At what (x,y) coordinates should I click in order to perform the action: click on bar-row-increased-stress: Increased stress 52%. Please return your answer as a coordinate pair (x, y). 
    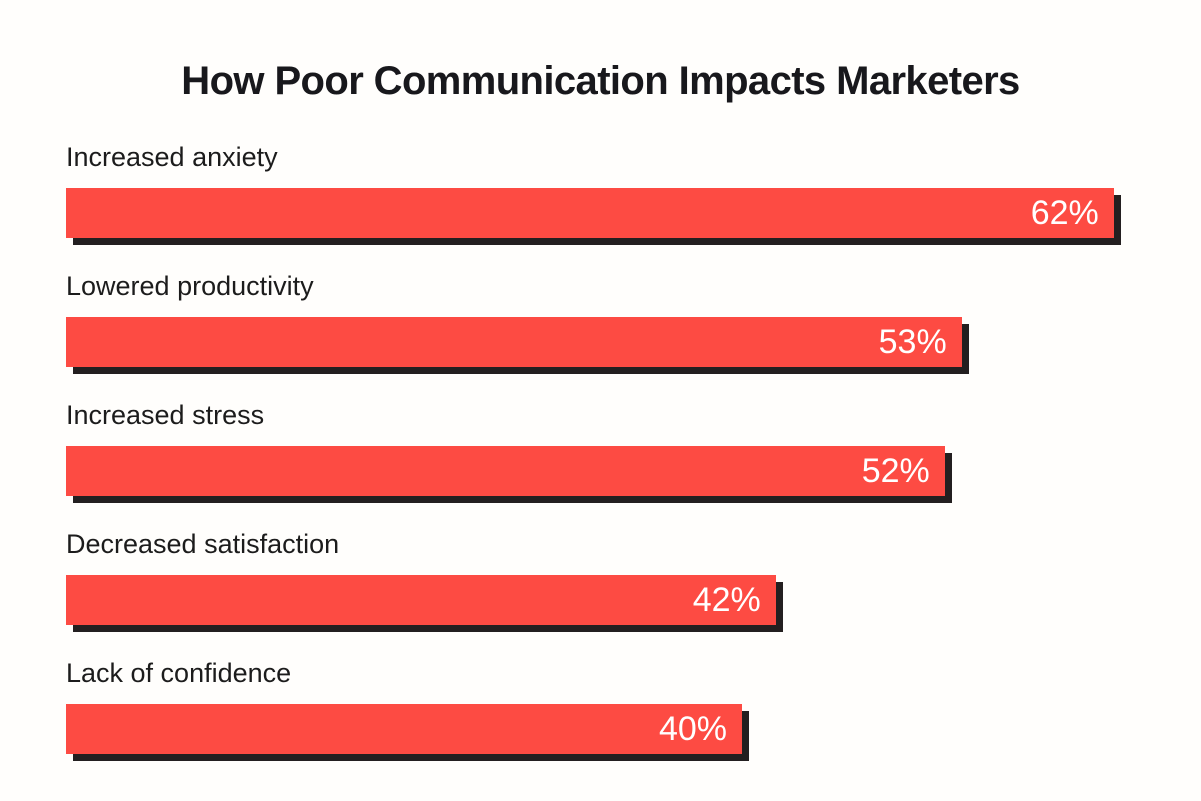
    Looking at the image, I should click on (600, 447).